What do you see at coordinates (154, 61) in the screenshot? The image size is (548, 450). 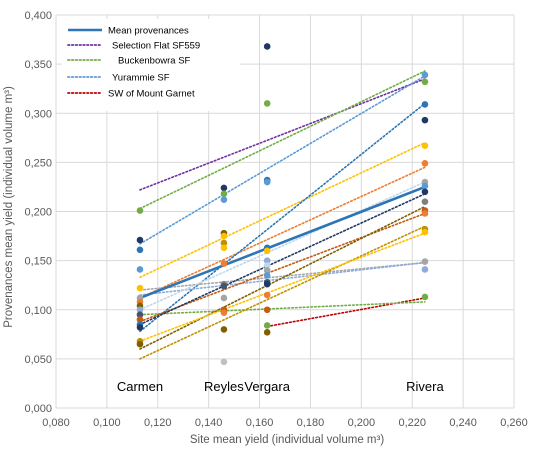 I see `legend-label: Buckenbowra SF` at bounding box center [154, 61].